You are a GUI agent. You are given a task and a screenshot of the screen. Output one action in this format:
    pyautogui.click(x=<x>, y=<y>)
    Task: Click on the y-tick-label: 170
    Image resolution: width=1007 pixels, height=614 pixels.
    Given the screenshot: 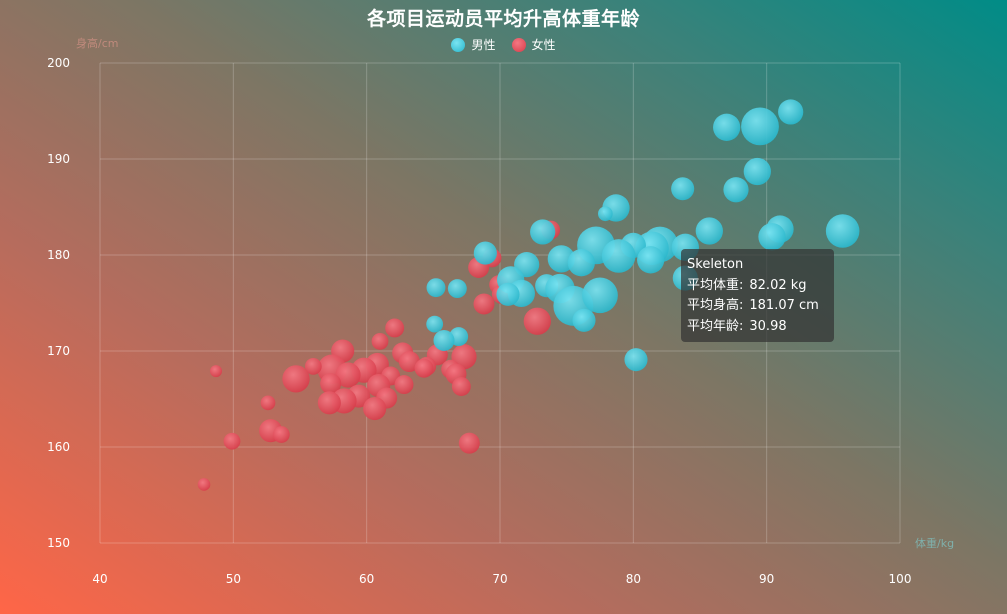 What is the action you would take?
    pyautogui.click(x=58, y=351)
    